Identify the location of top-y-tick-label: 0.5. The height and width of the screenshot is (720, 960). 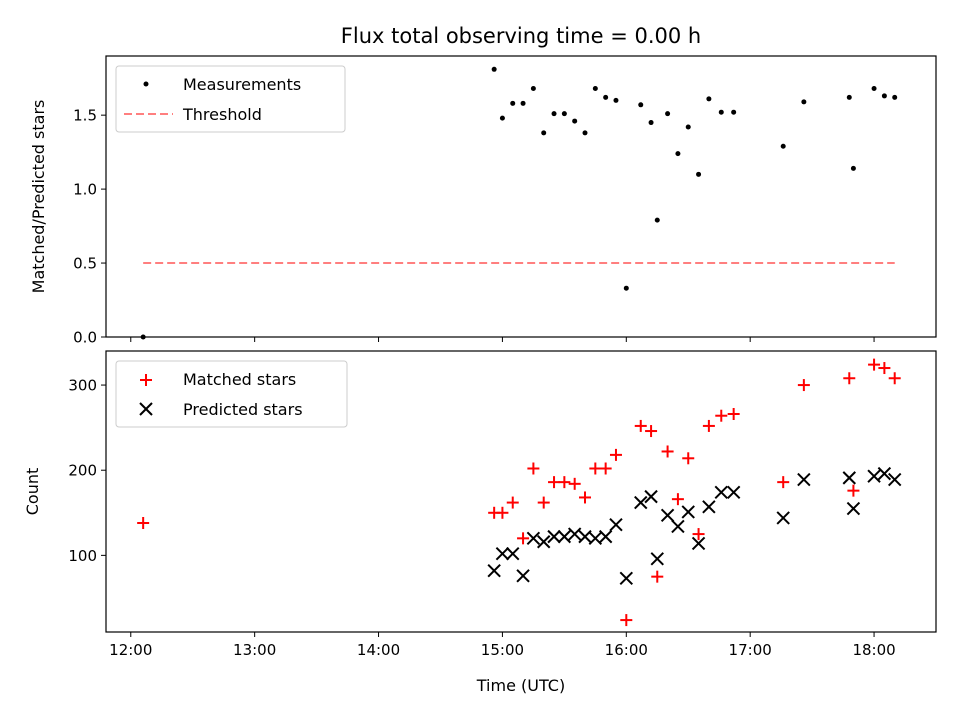
(85, 264).